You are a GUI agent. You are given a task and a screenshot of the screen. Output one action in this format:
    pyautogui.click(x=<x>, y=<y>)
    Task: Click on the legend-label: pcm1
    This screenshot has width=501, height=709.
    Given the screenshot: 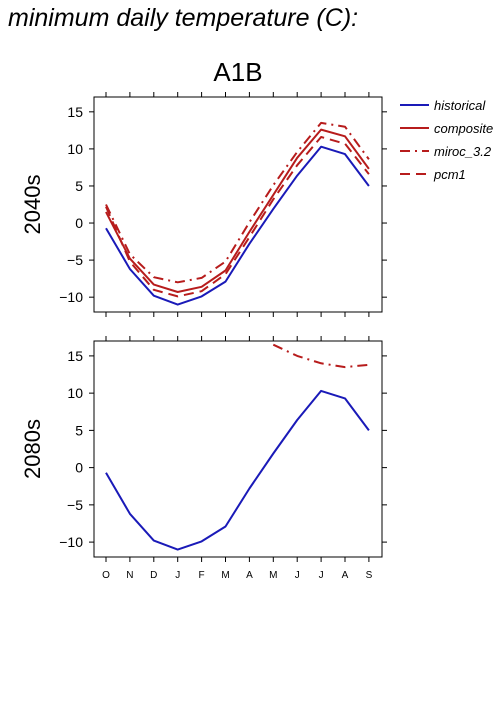 What is the action you would take?
    pyautogui.click(x=449, y=174)
    